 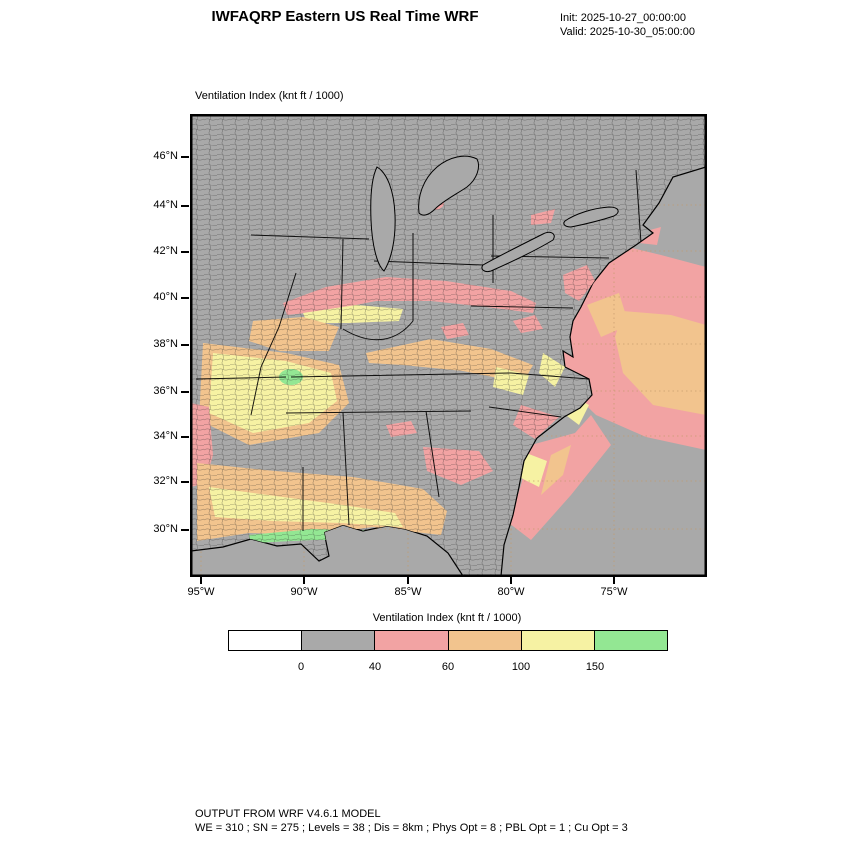 What do you see at coordinates (630, 640) in the screenshot?
I see `legend-swatch-gt150` at bounding box center [630, 640].